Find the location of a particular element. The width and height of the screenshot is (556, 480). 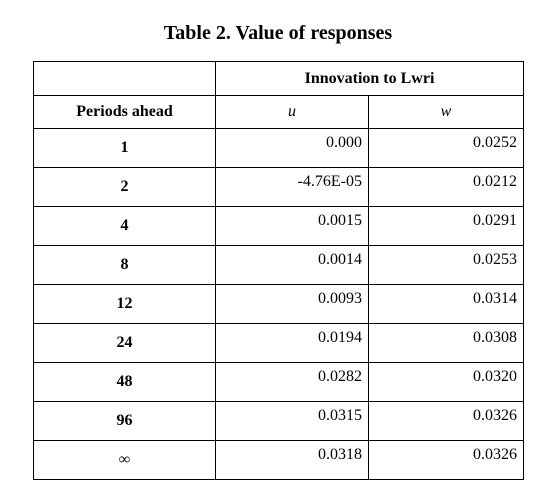

w-value-cell: 0.0308 is located at coordinates (446, 343).